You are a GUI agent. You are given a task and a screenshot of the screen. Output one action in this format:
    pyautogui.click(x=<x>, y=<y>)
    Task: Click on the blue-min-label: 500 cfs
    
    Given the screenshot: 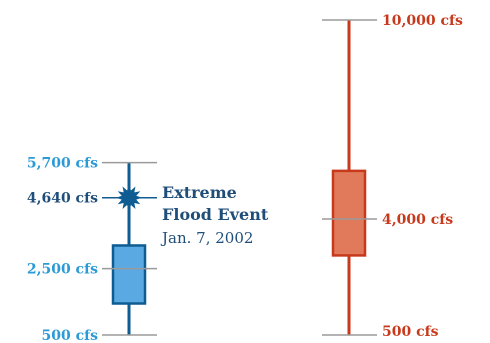 What is the action you would take?
    pyautogui.click(x=69, y=335)
    